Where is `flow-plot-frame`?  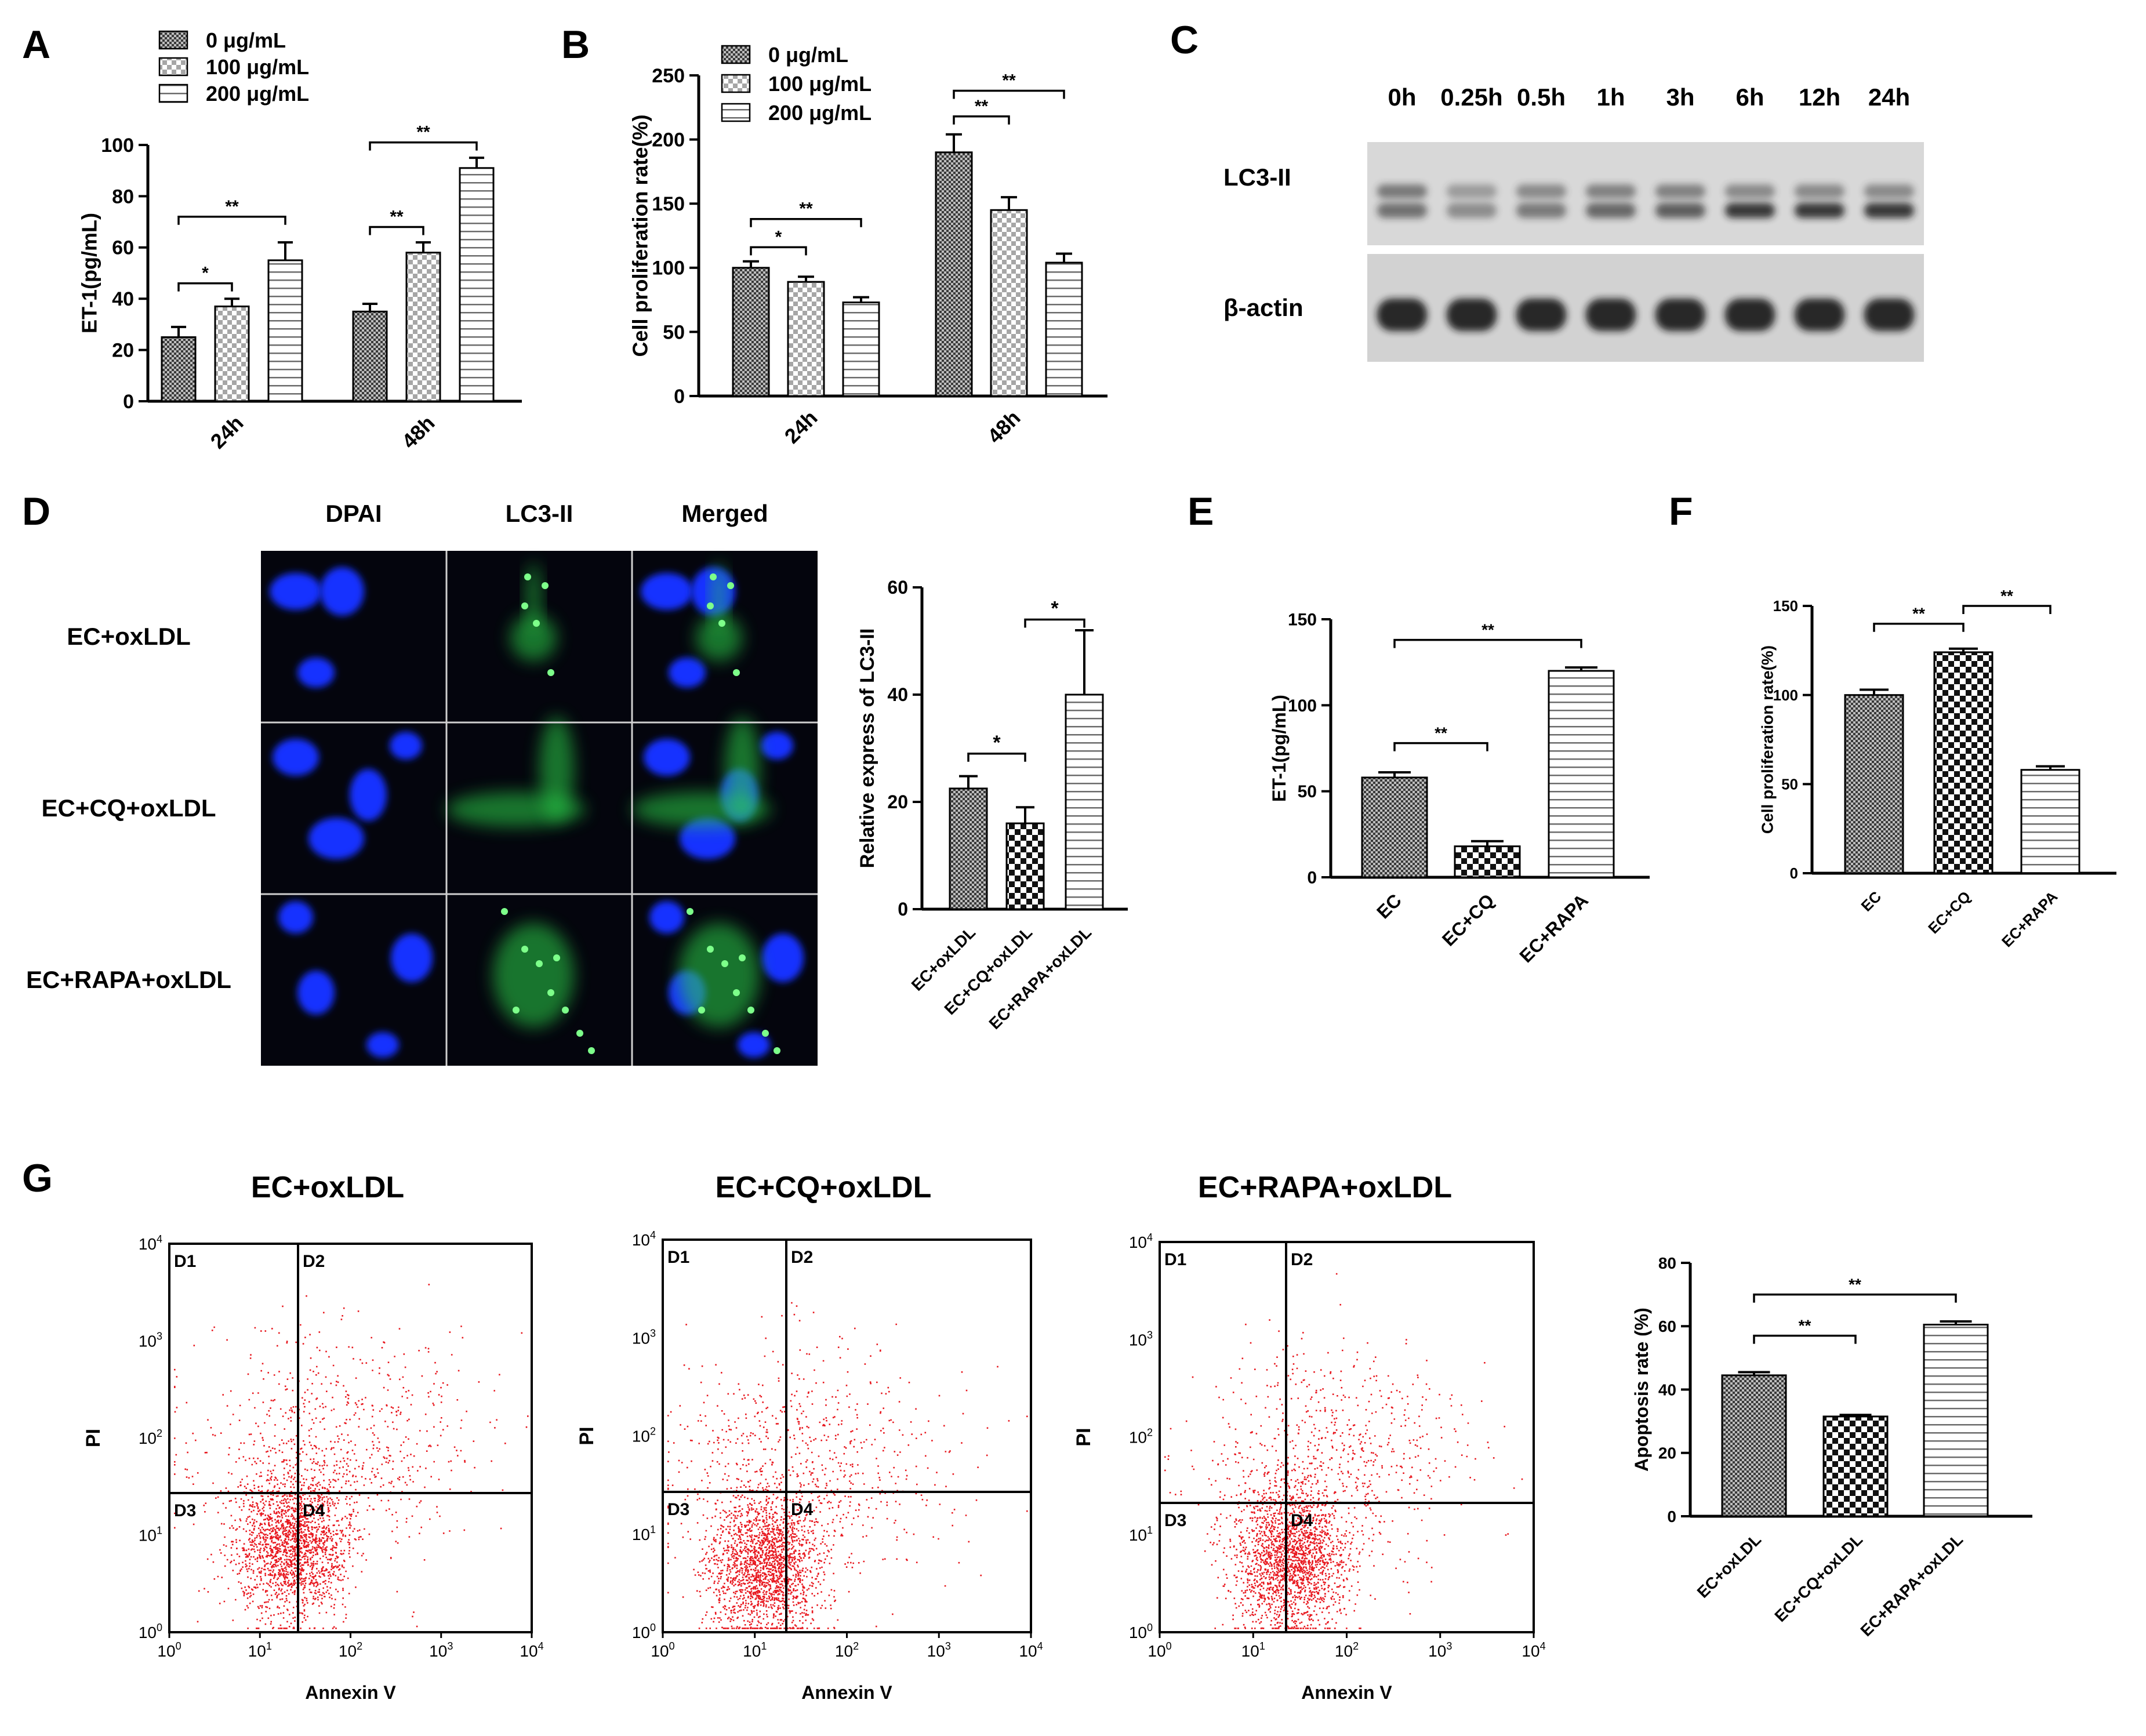
flow-plot-frame is located at coordinates (1347, 1437).